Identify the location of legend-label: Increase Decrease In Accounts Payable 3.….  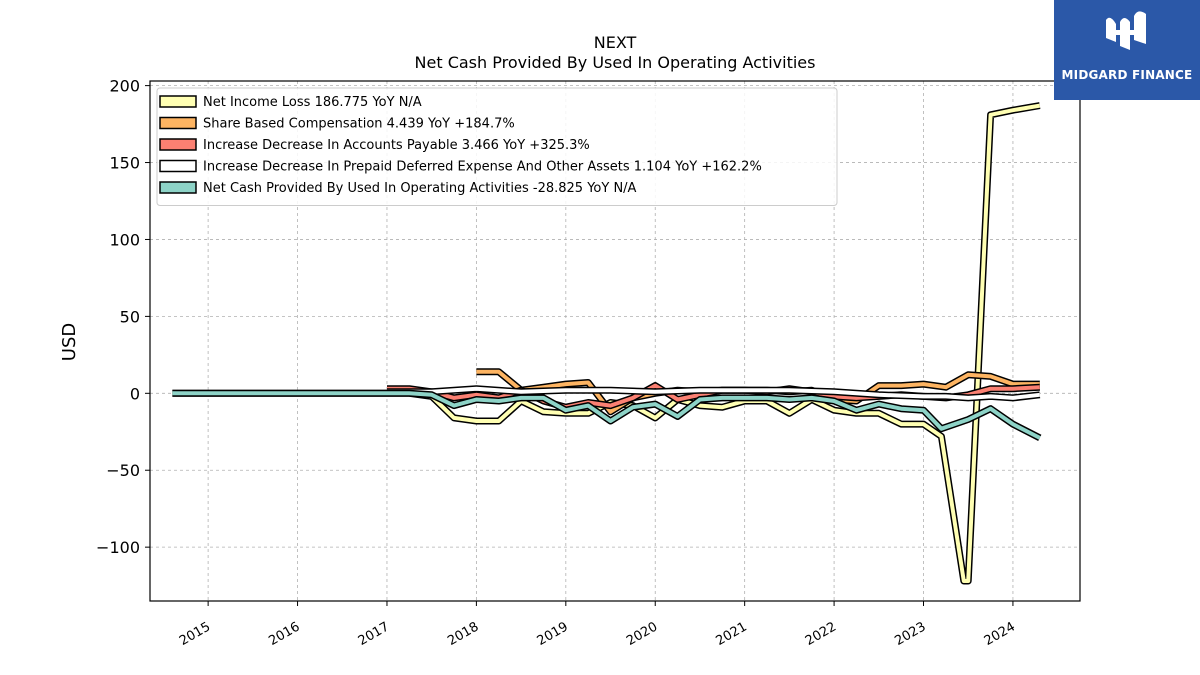
(396, 145).